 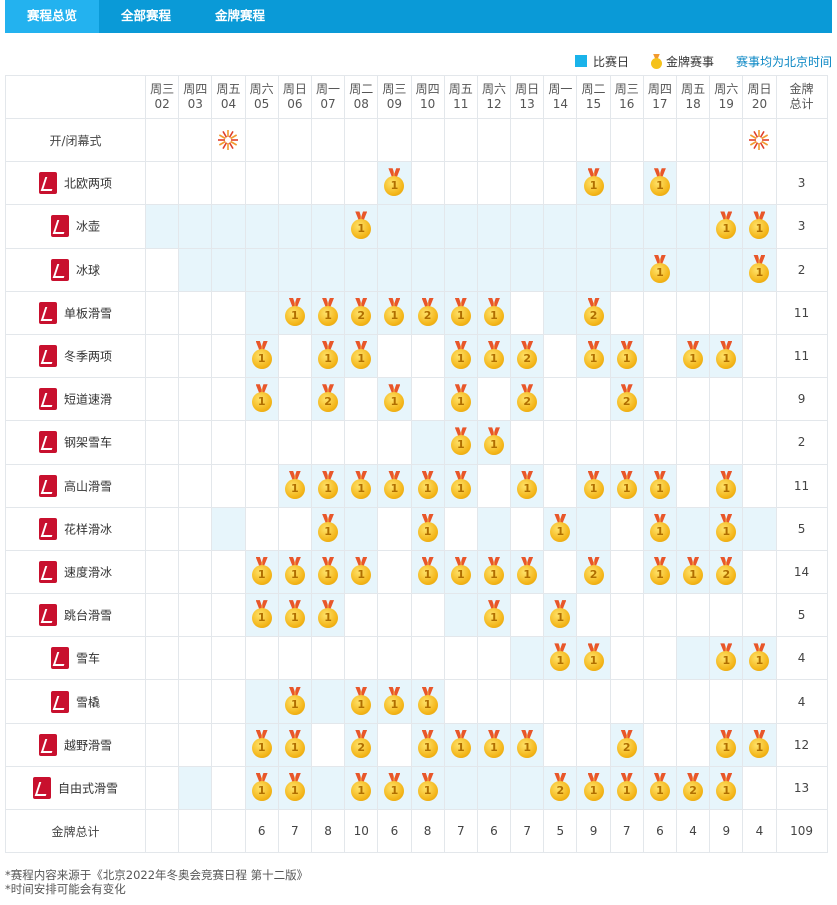 What do you see at coordinates (75, 615) in the screenshot?
I see `sport-name-cell: 跳台滑雪` at bounding box center [75, 615].